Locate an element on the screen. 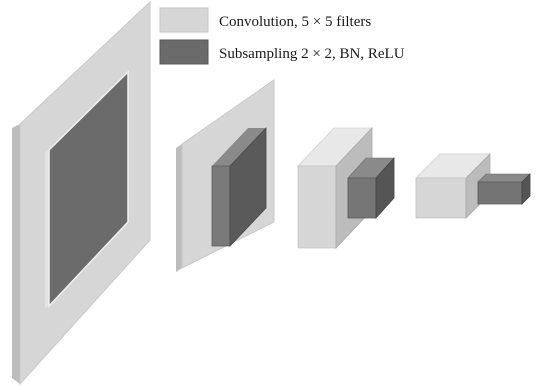  conv-layer-4-front is located at coordinates (441, 198).